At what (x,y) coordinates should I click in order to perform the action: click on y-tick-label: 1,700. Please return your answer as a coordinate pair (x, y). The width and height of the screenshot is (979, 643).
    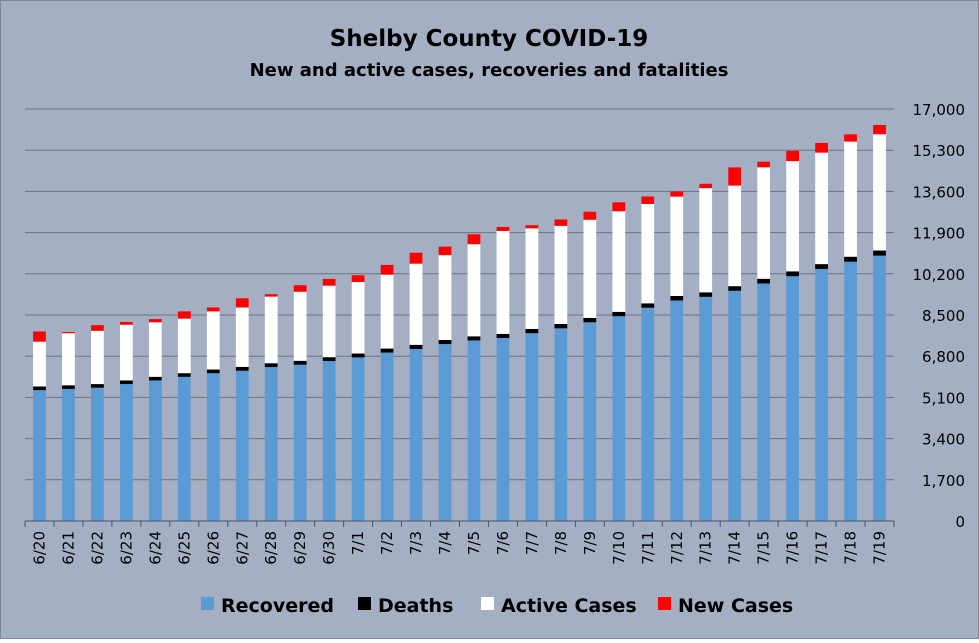
    Looking at the image, I should click on (943, 481).